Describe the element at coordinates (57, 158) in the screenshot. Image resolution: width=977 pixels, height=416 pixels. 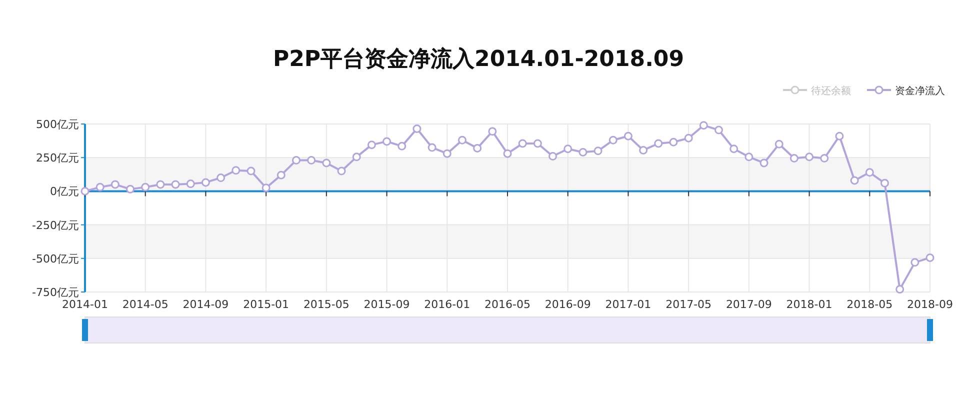
I see `y-tick-label: 250亿元` at that location.